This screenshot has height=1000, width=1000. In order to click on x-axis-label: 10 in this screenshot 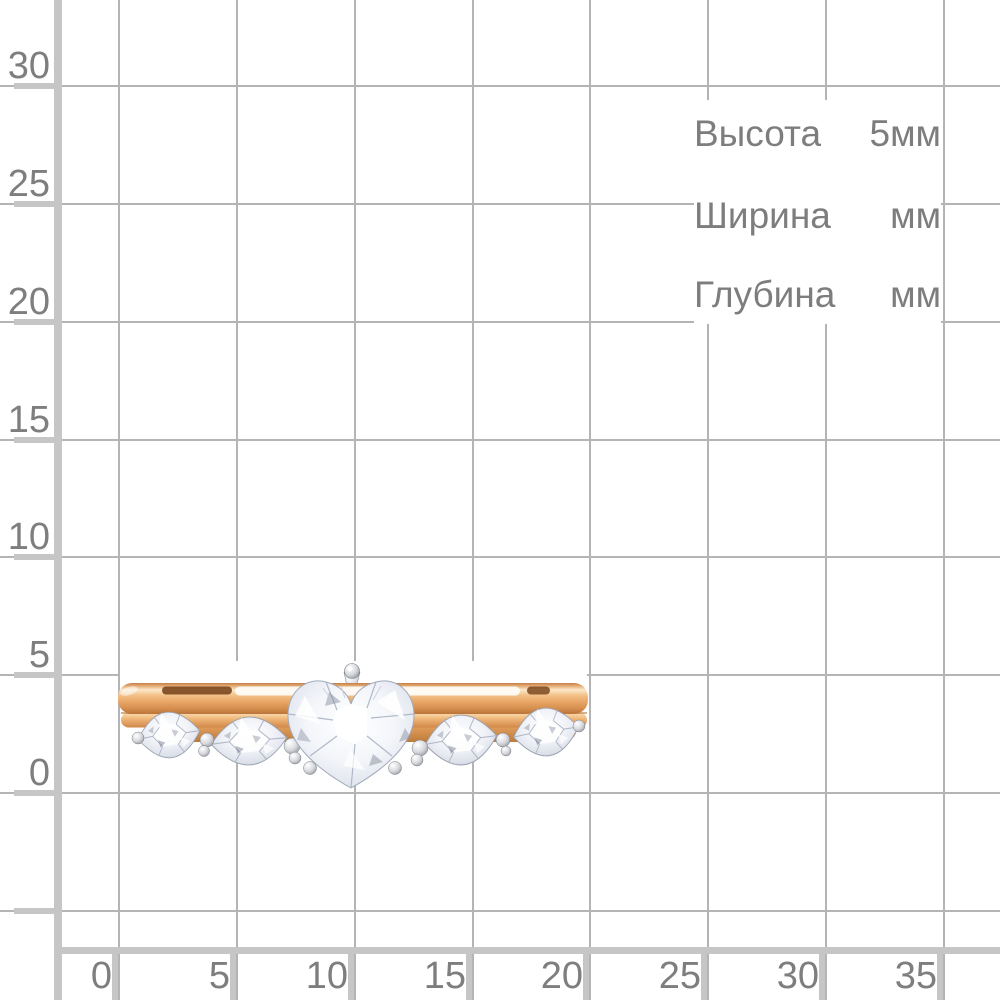, I will do `click(326, 976)`.